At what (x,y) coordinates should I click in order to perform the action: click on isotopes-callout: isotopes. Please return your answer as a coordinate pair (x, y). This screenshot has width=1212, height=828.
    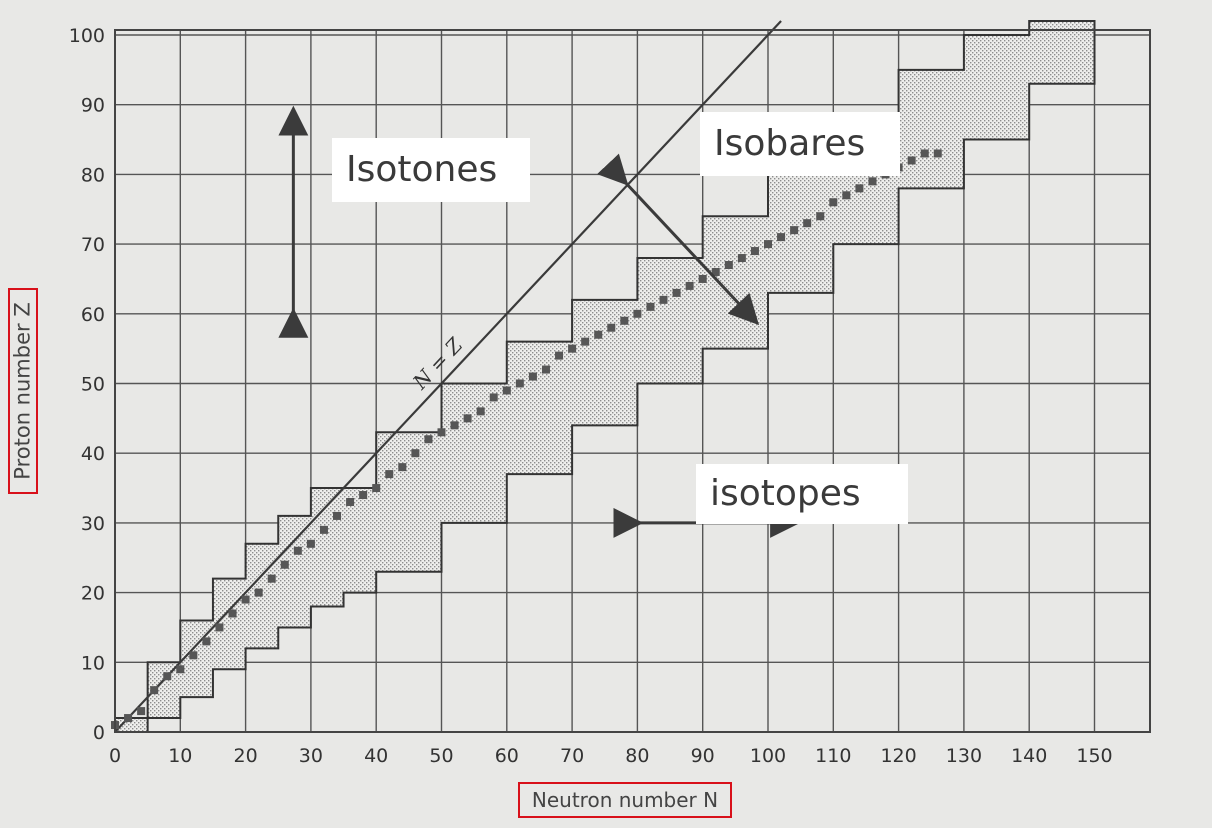
    Looking at the image, I should click on (802, 494).